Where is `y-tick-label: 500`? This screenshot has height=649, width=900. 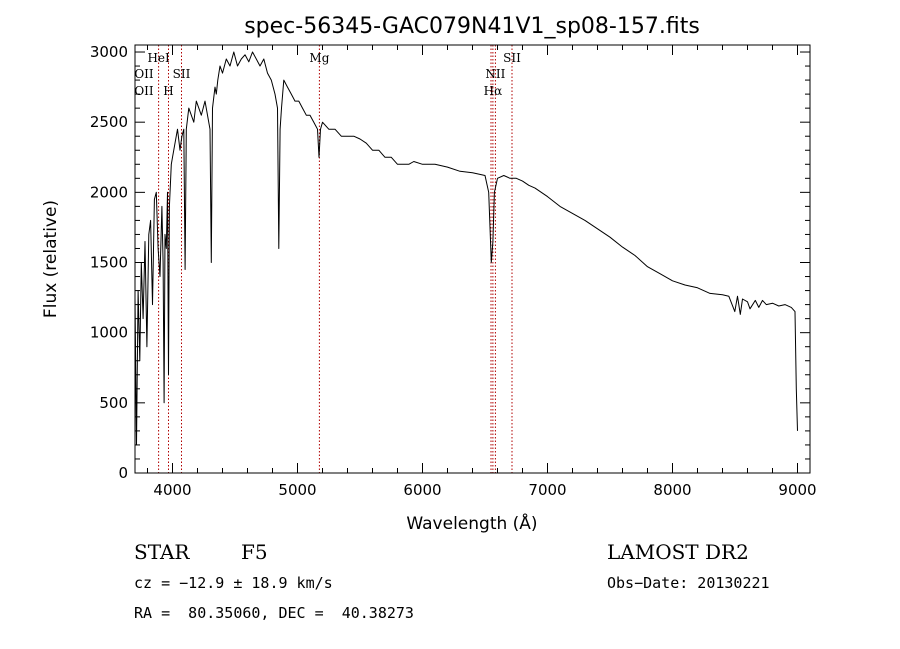
y-tick-label: 500 is located at coordinates (113, 403).